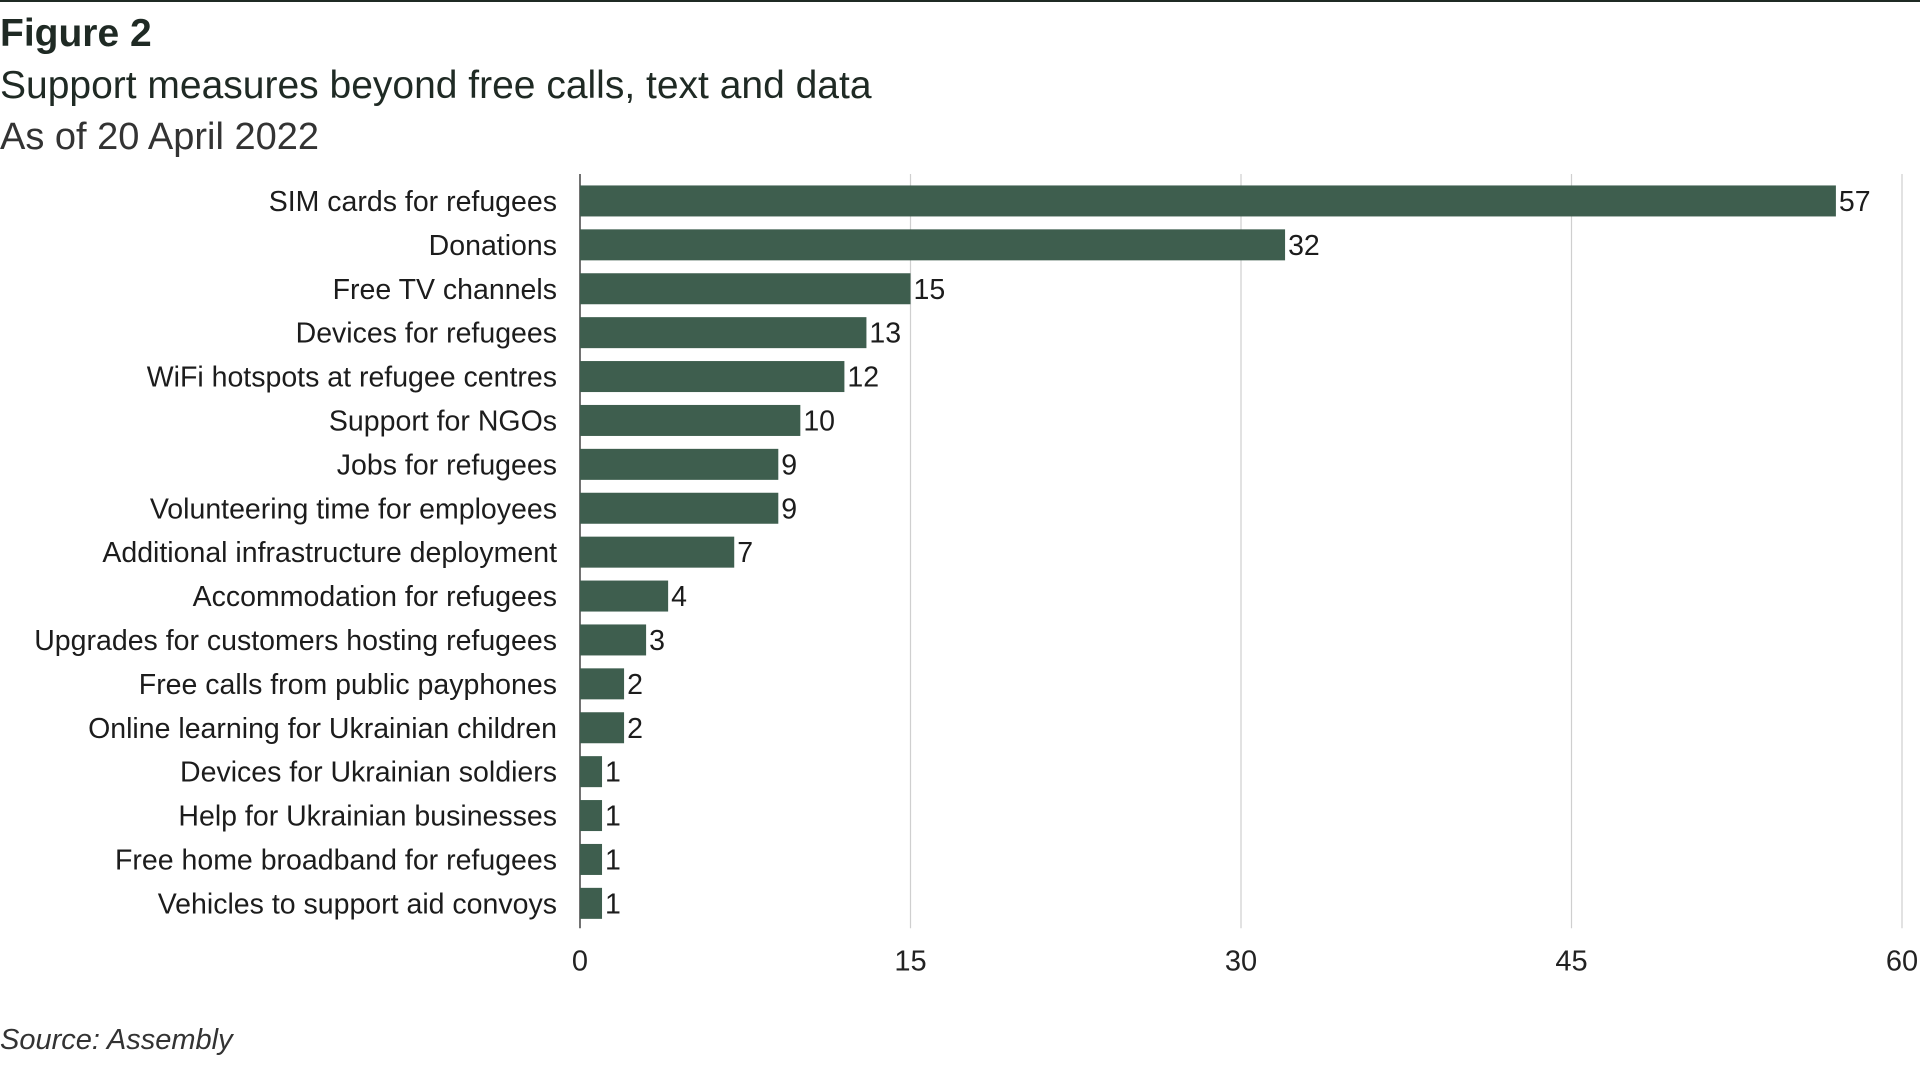  I want to click on category-label: Devices for Ukrainian soldiers, so click(368, 773).